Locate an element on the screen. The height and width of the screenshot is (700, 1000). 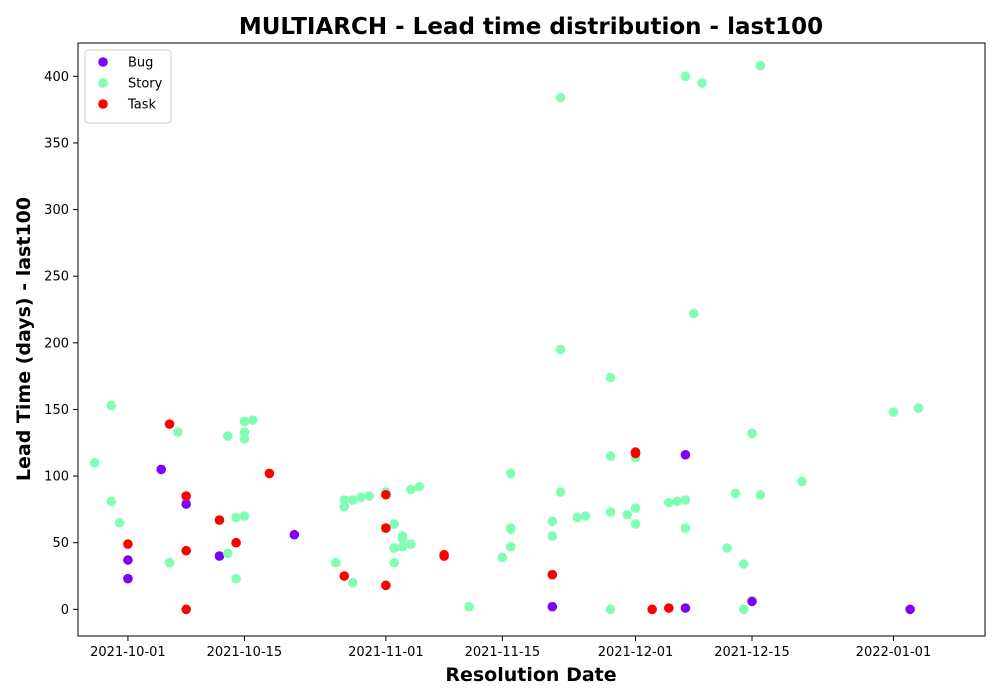
x-tick-label: 2021-10-15 is located at coordinates (245, 652).